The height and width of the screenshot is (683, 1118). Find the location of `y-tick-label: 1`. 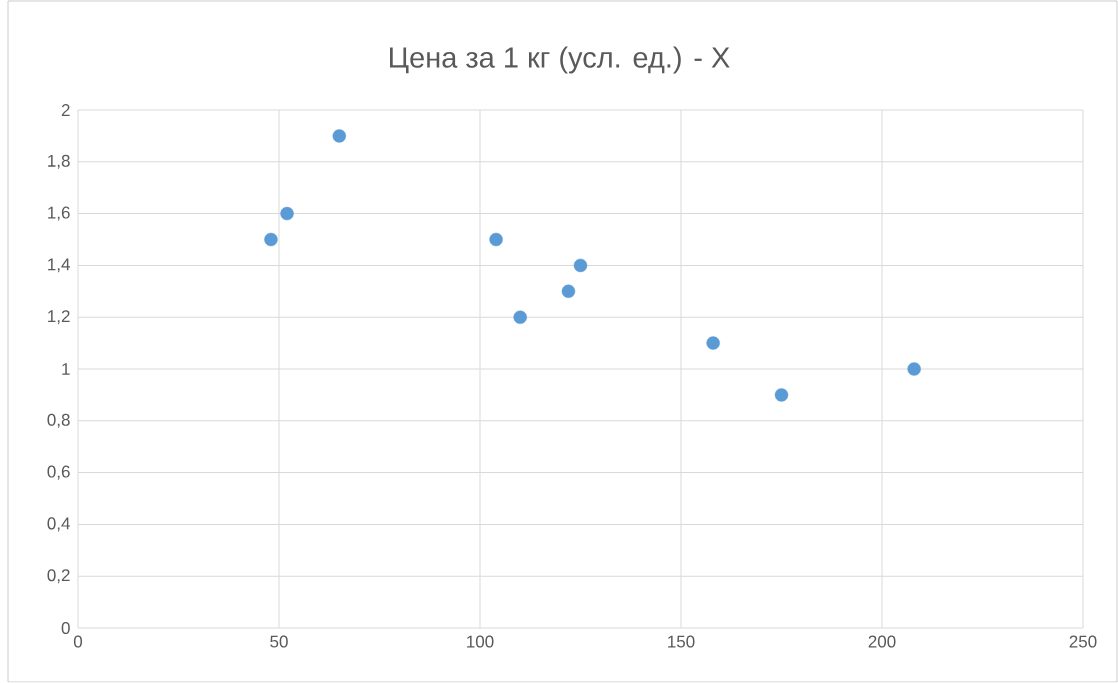

y-tick-label: 1 is located at coordinates (66, 369).